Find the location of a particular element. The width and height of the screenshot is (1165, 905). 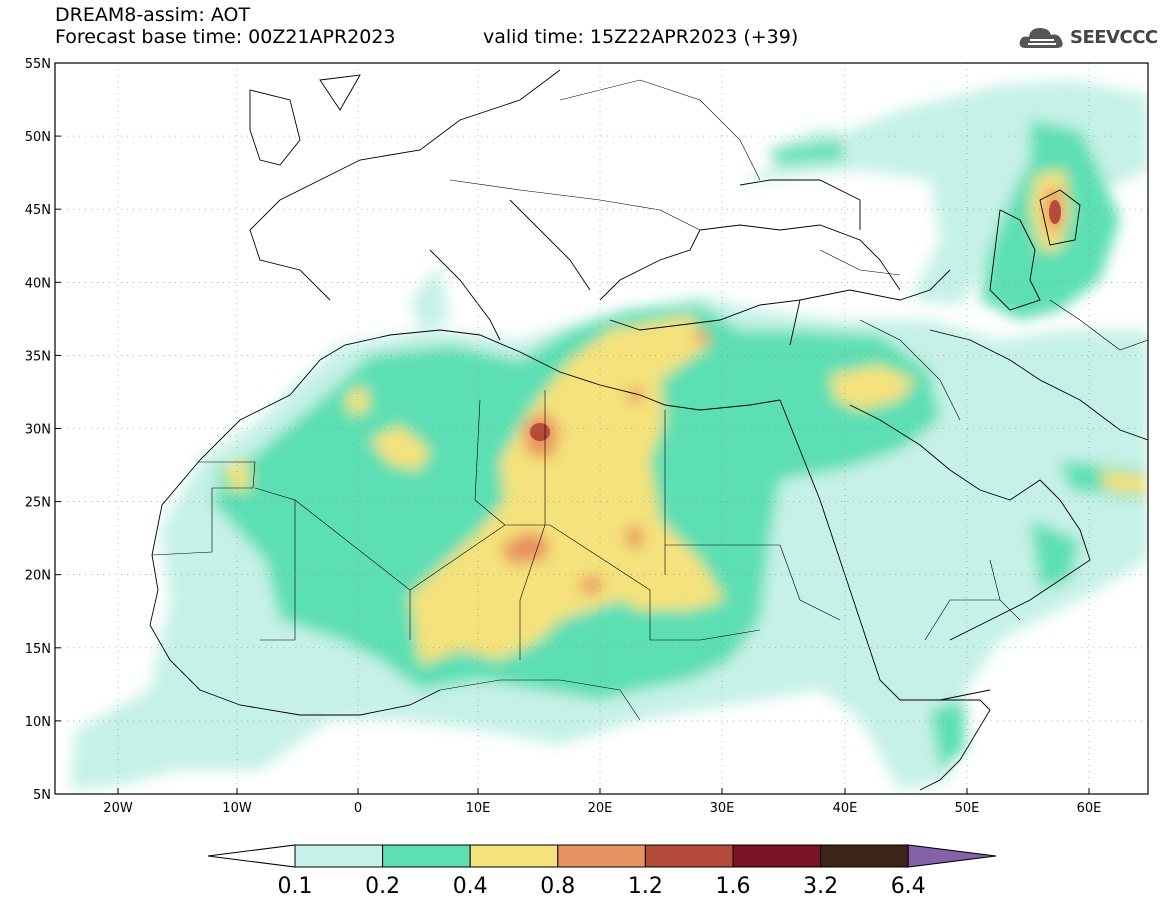

lat-labels: 55N 50N 45N 40N 35N 30N 25N 20N 15N 10N 5N is located at coordinates (43, 430).